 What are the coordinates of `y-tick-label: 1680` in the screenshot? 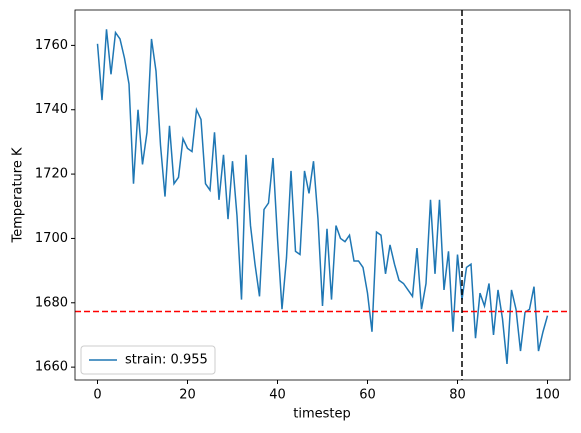 It's located at (51, 302).